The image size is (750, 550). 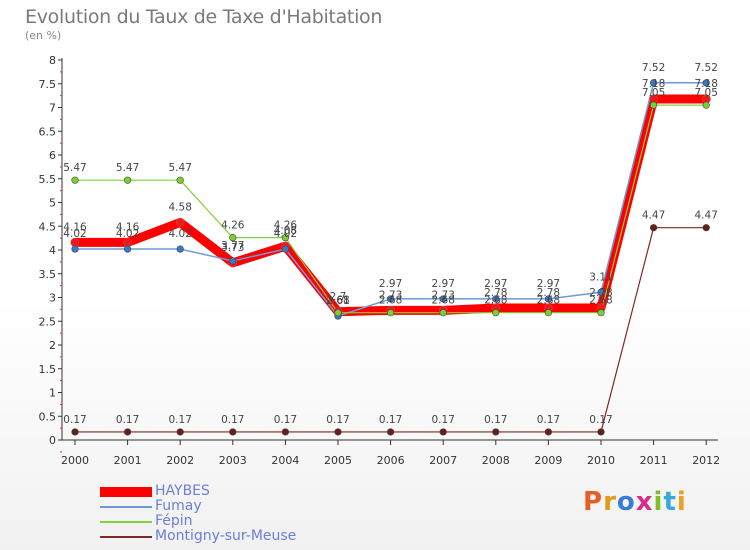 What do you see at coordinates (180, 460) in the screenshot?
I see `x-tick-label: 2002` at bounding box center [180, 460].